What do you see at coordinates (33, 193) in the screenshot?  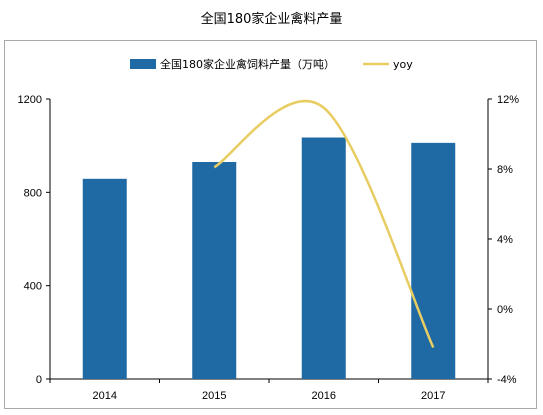 I see `y-left-tick-label: 800` at bounding box center [33, 193].